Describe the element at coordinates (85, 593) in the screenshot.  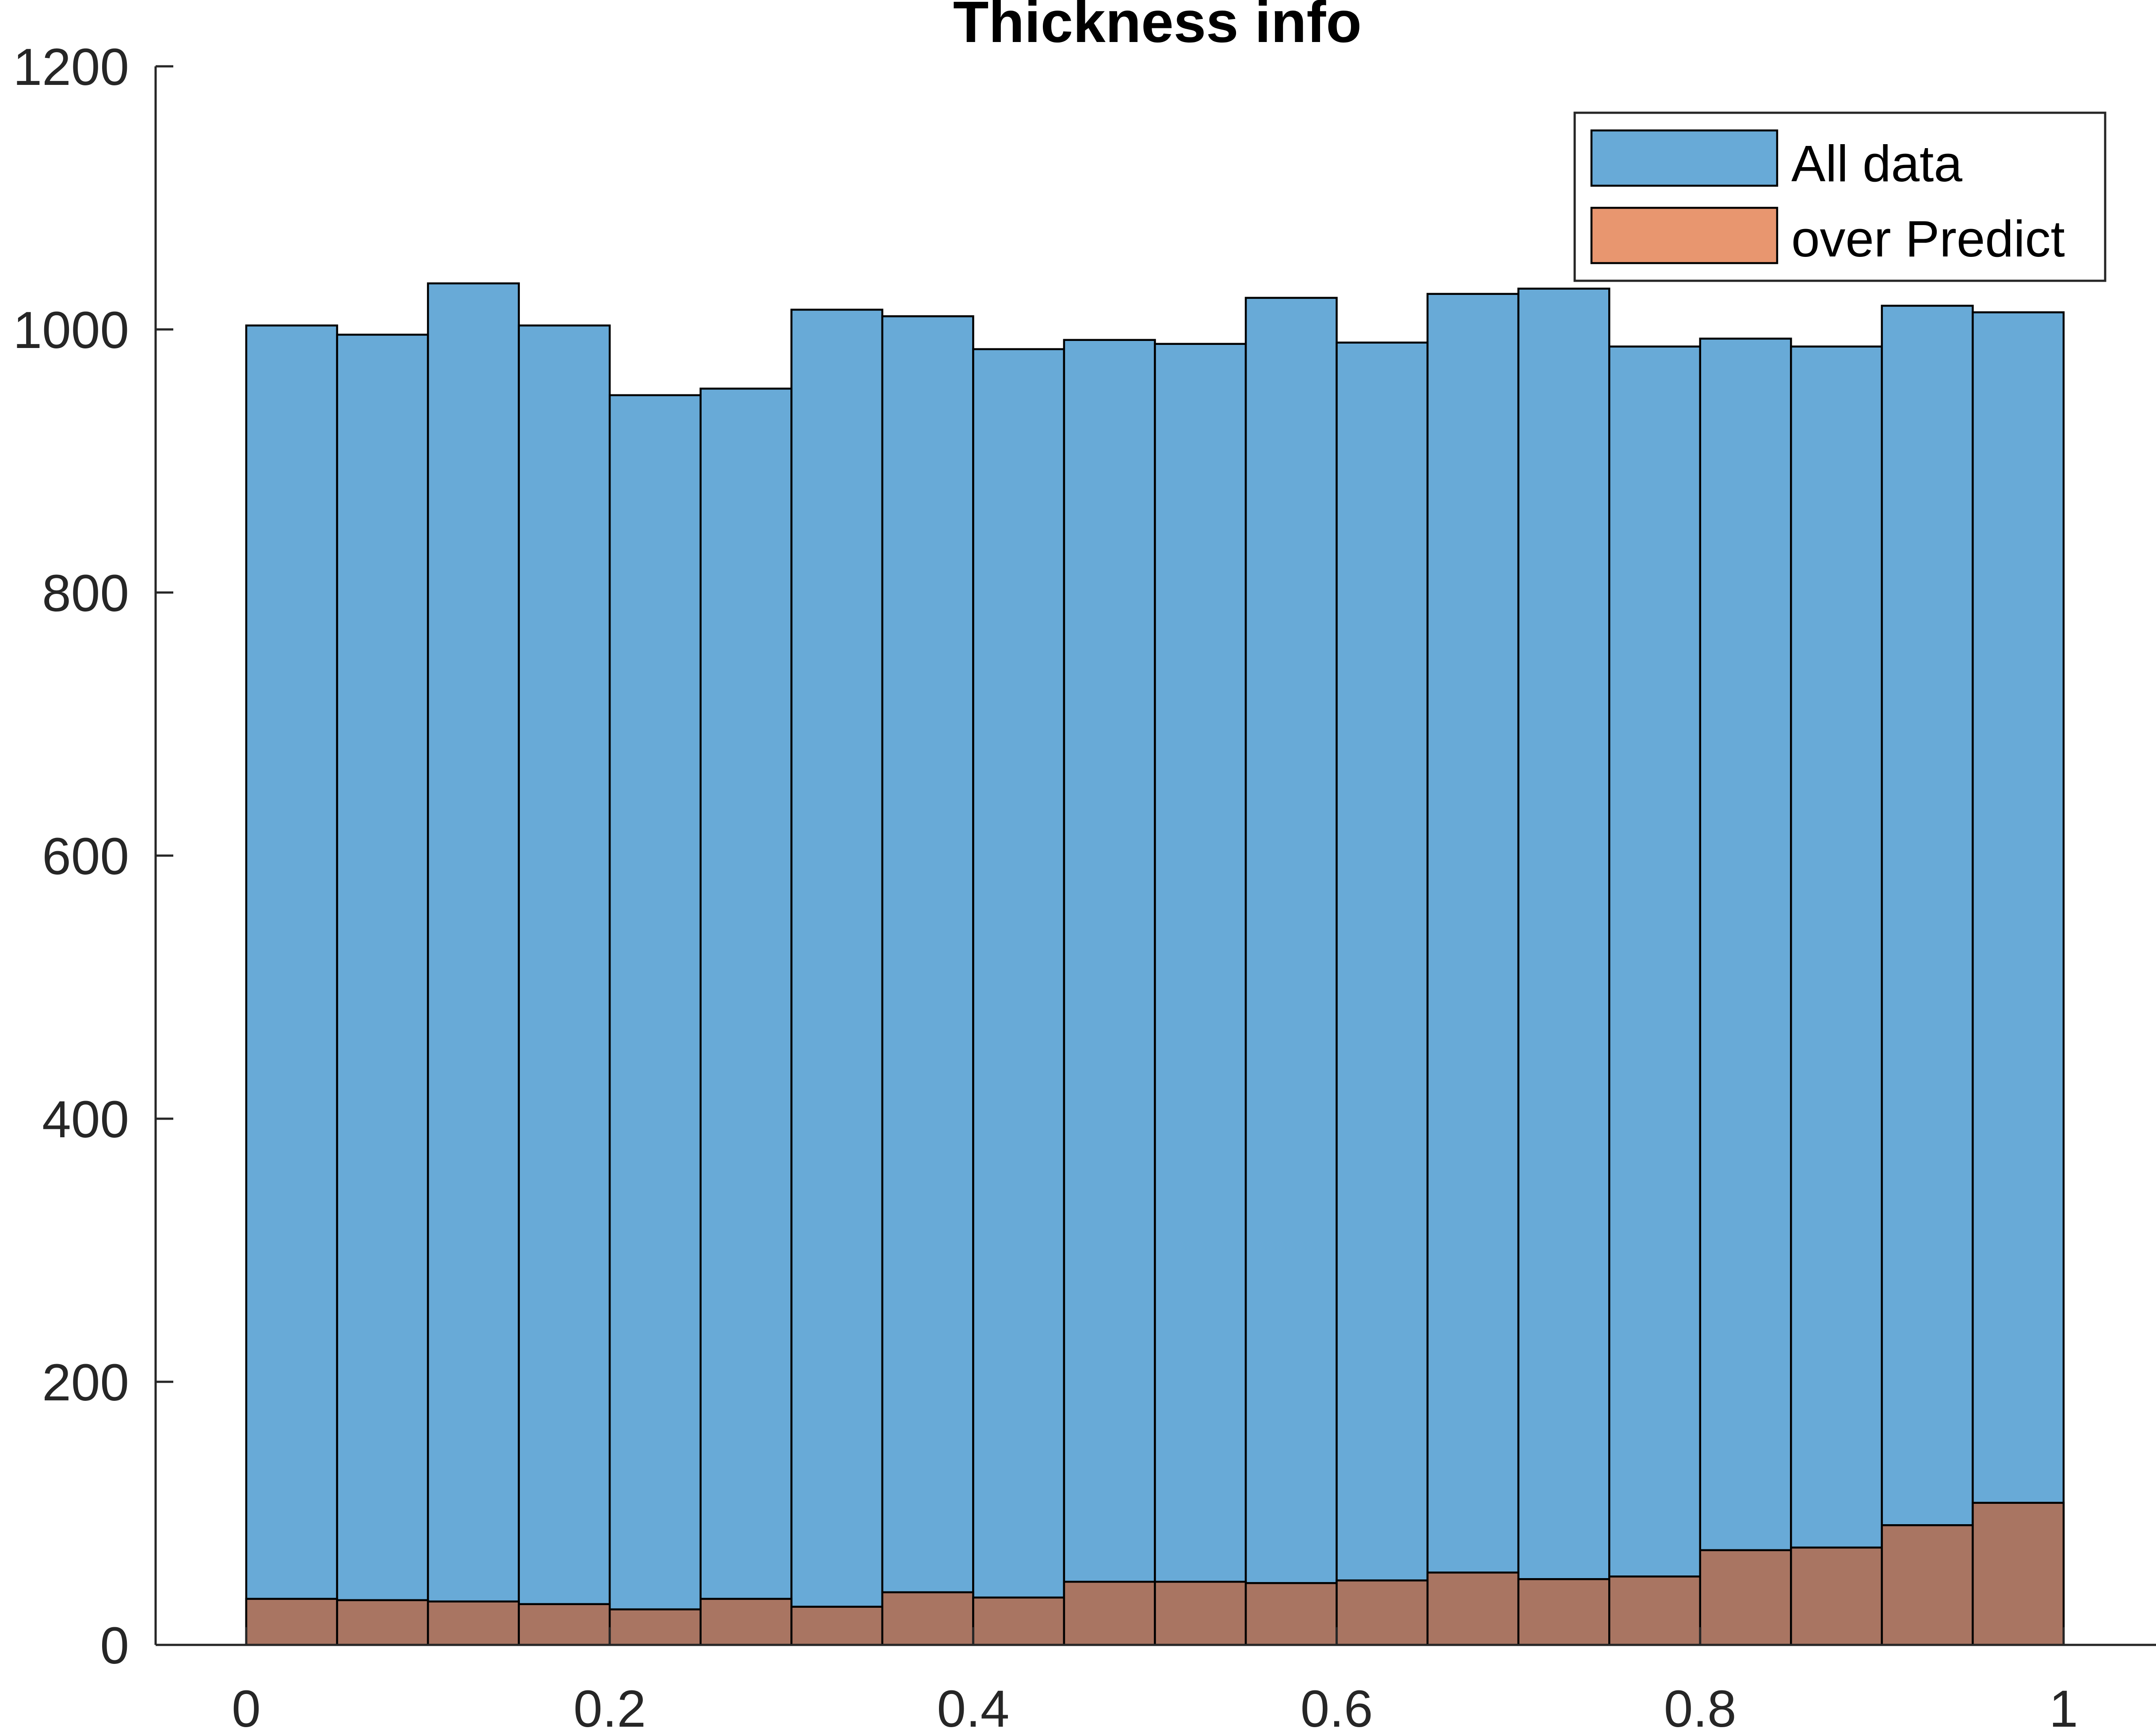
I see `y-tick-label: 800` at that location.